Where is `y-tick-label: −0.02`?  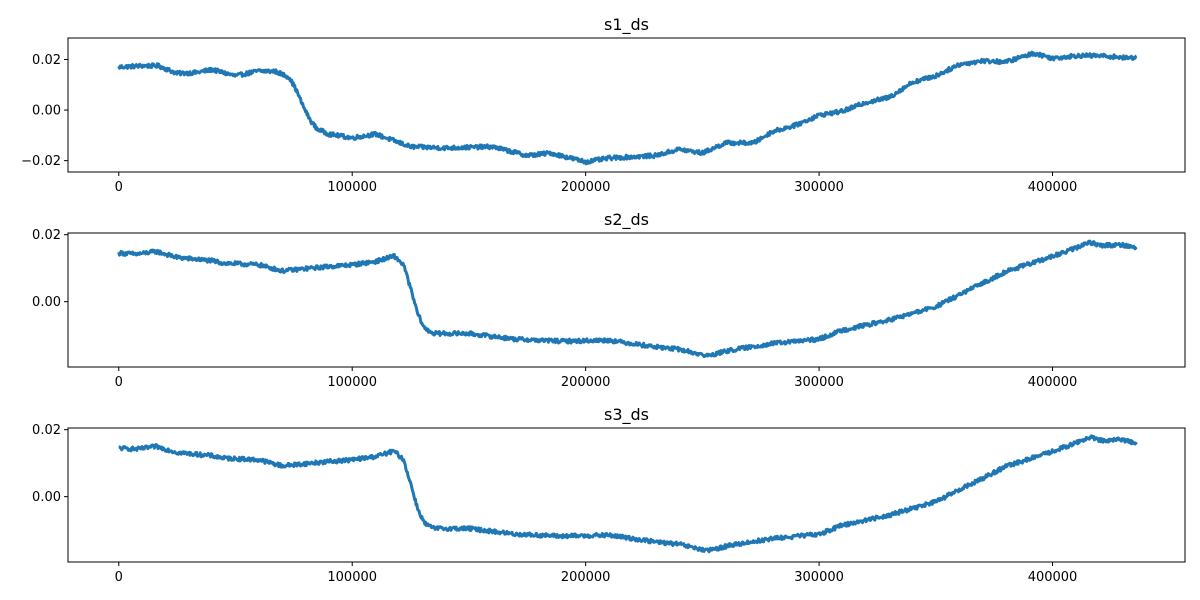 y-tick-label: −0.02 is located at coordinates (41, 161).